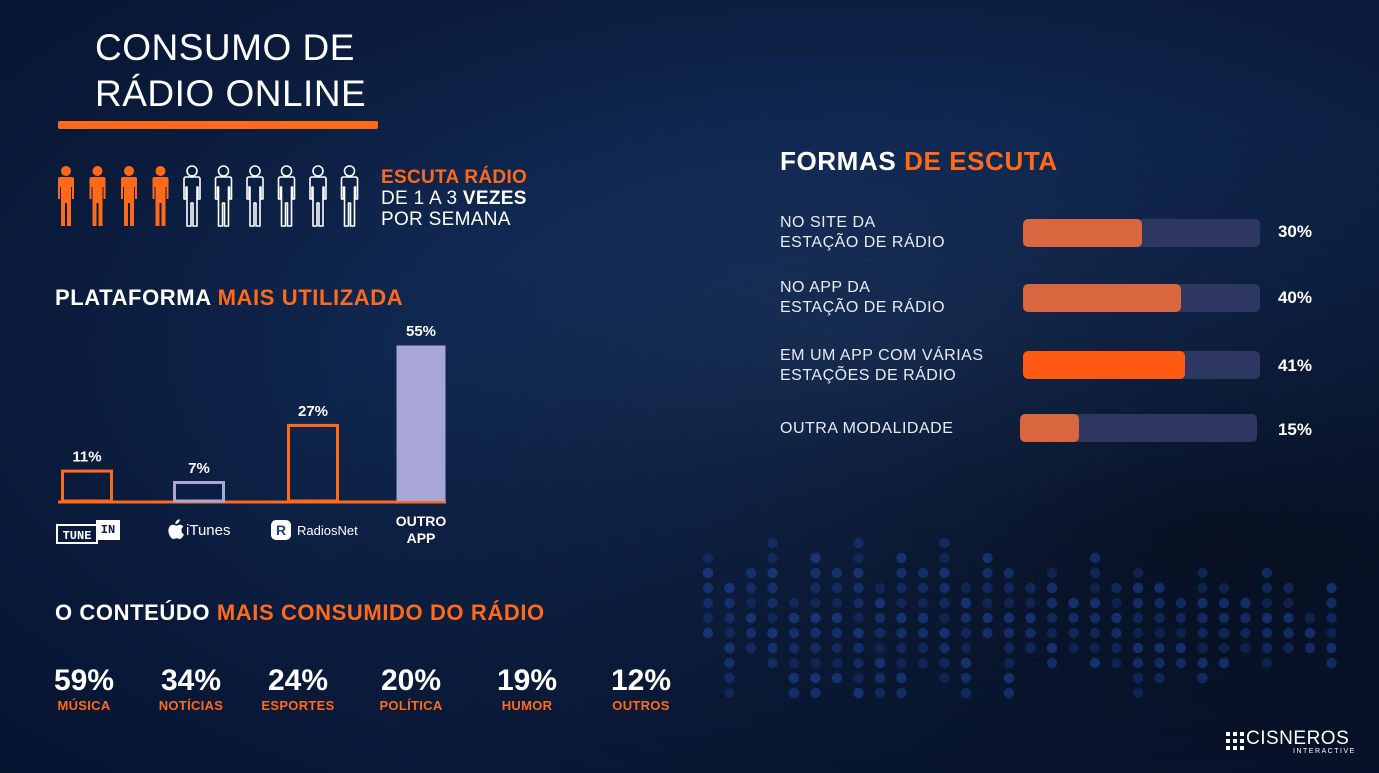  What do you see at coordinates (825, 287) in the screenshot?
I see `form-label-line-1: NO APP DA` at bounding box center [825, 287].